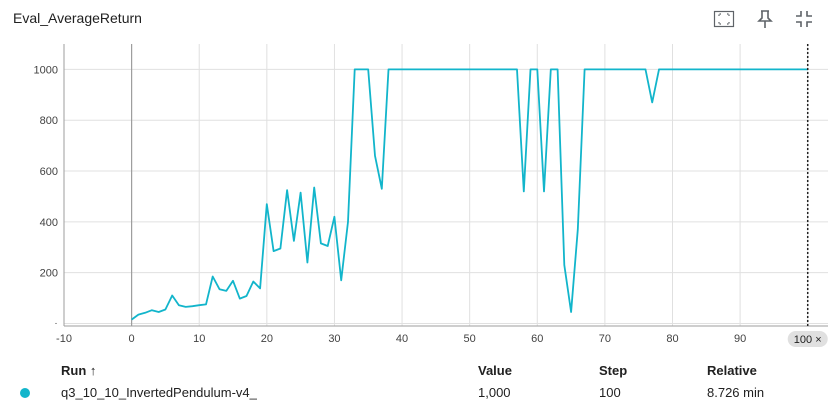 The image size is (828, 419). What do you see at coordinates (436, 339) in the screenshot?
I see `x-tick-labels: -100102030405060708090100` at bounding box center [436, 339].